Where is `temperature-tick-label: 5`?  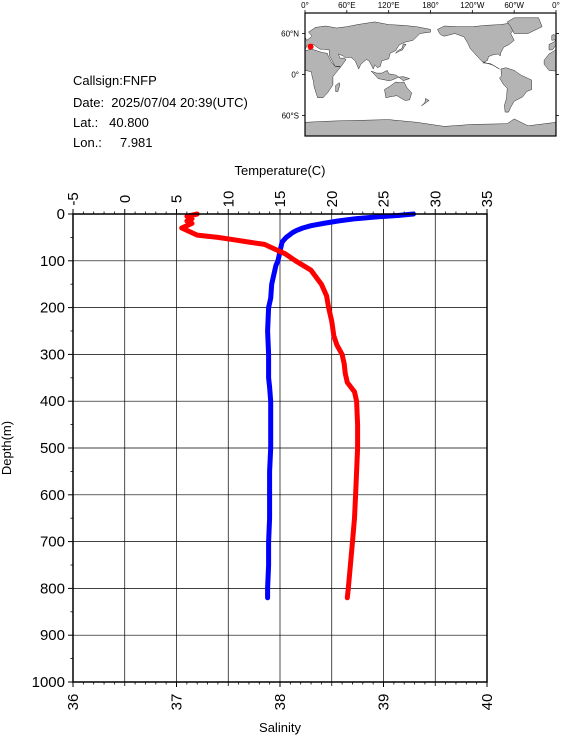
temperature-tick-label: 5 is located at coordinates (177, 199).